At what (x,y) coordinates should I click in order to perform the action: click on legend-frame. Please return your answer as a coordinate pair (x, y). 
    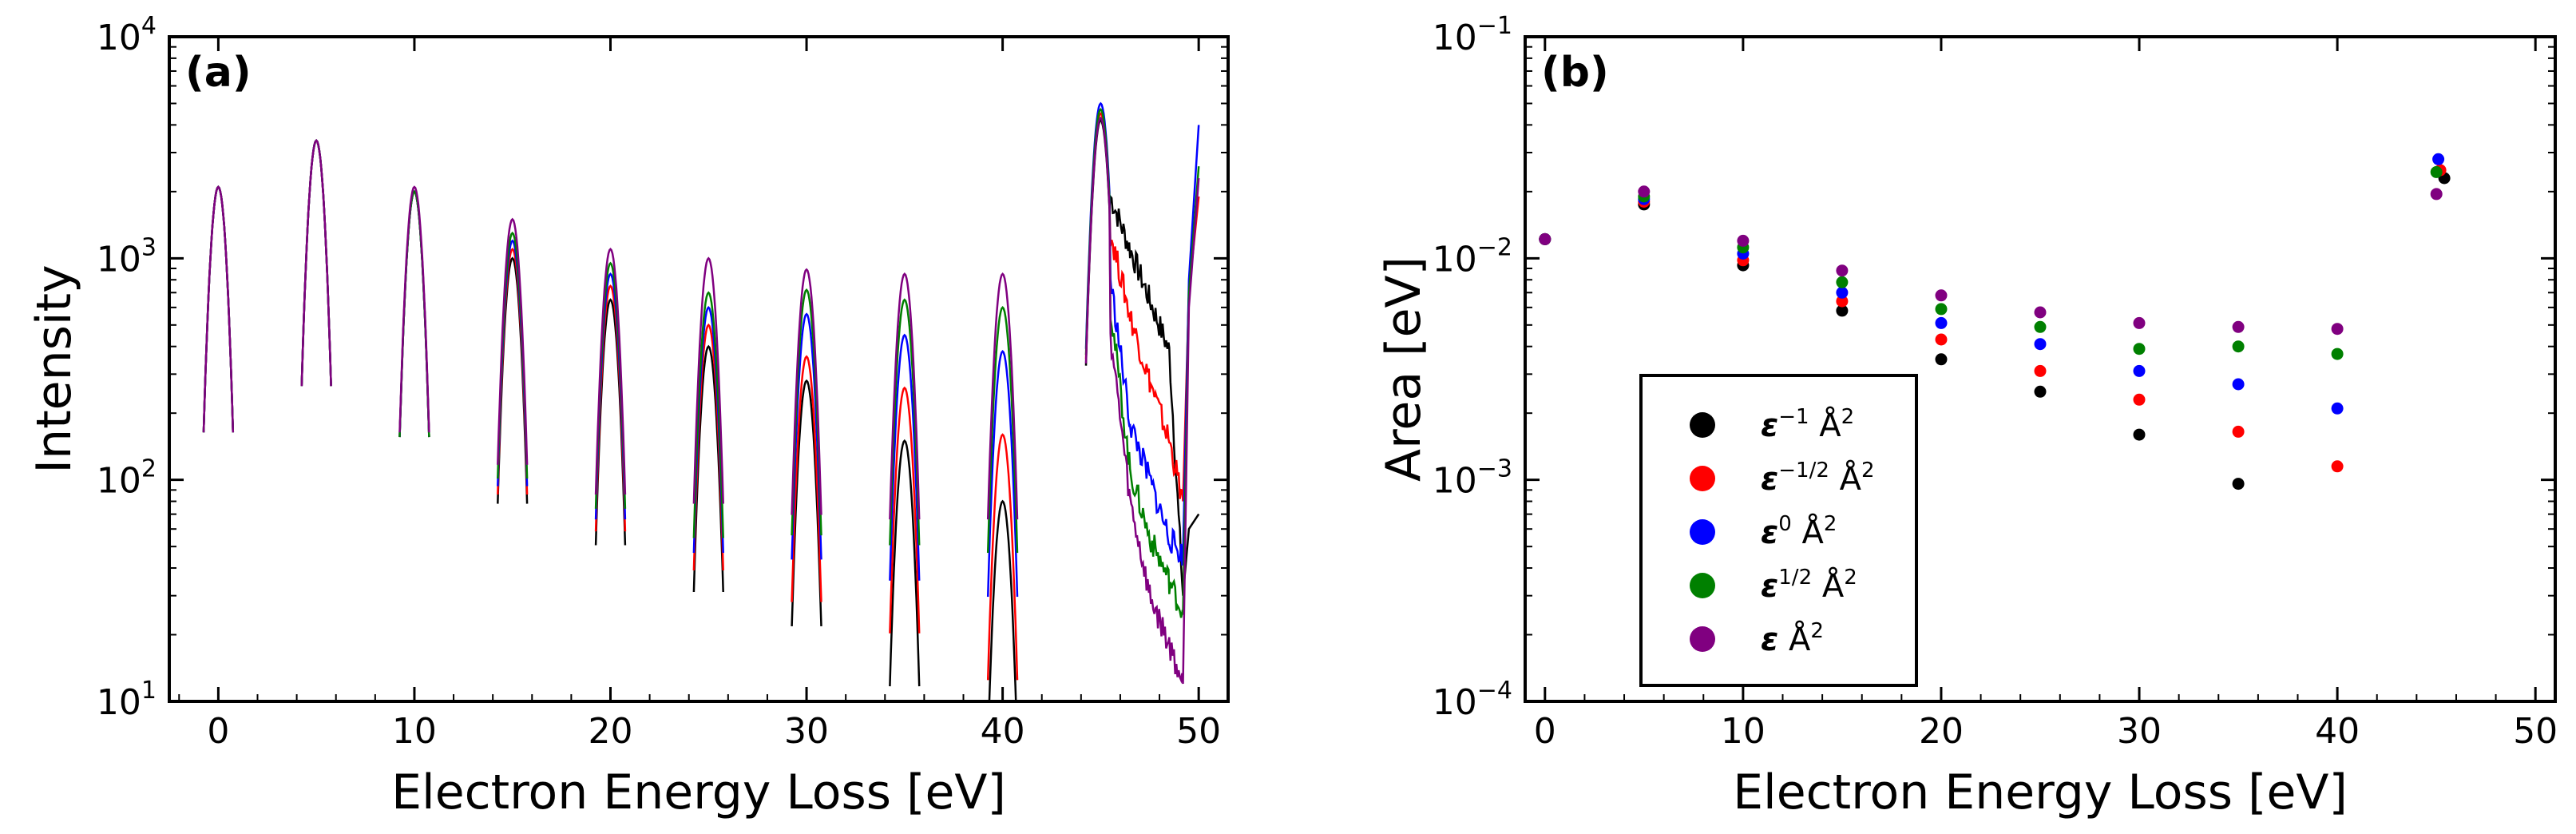
    Looking at the image, I should click on (1778, 530).